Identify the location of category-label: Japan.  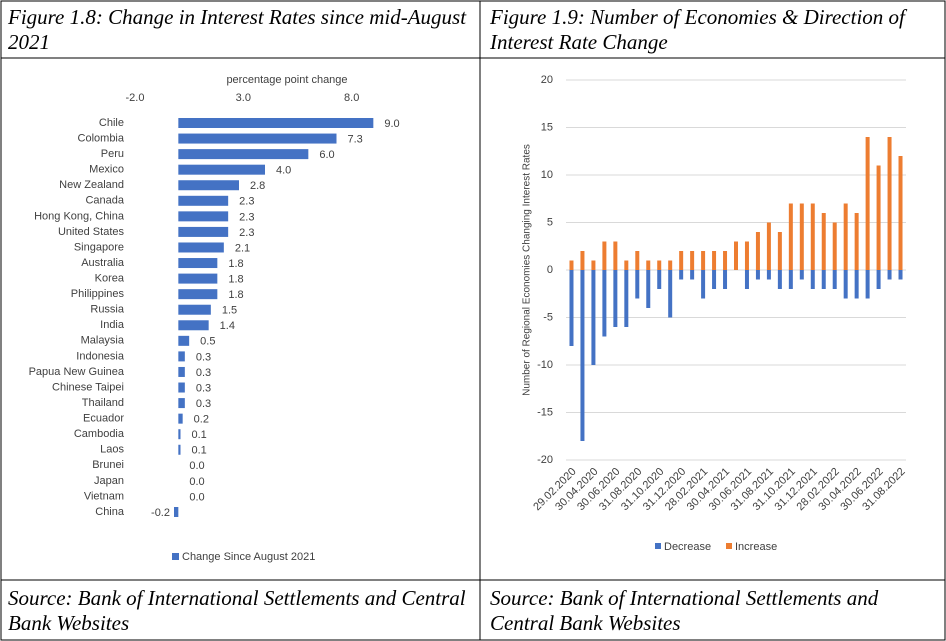
(109, 481).